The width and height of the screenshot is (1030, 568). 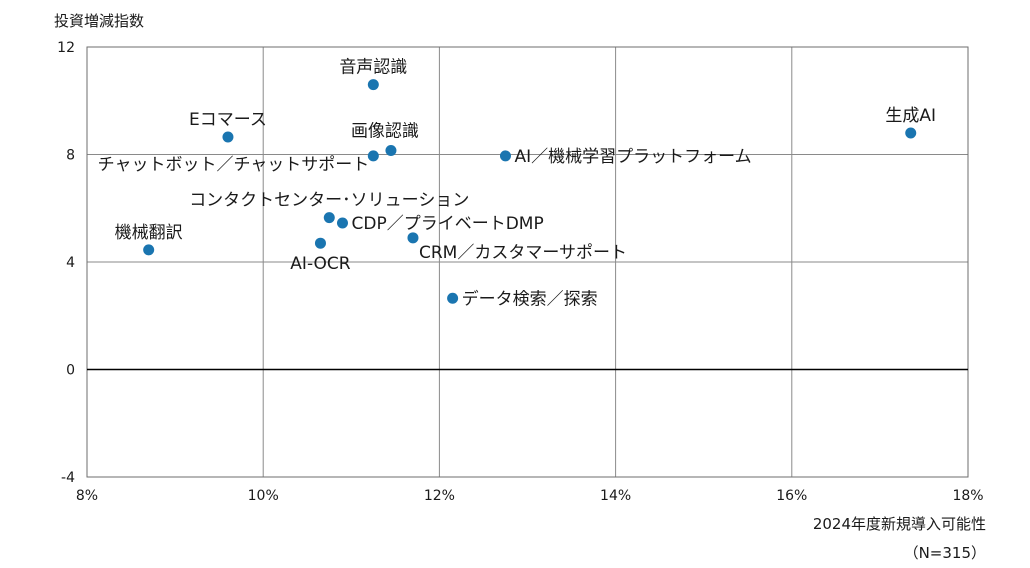 I want to click on y-tick-label: -4, so click(x=68, y=478).